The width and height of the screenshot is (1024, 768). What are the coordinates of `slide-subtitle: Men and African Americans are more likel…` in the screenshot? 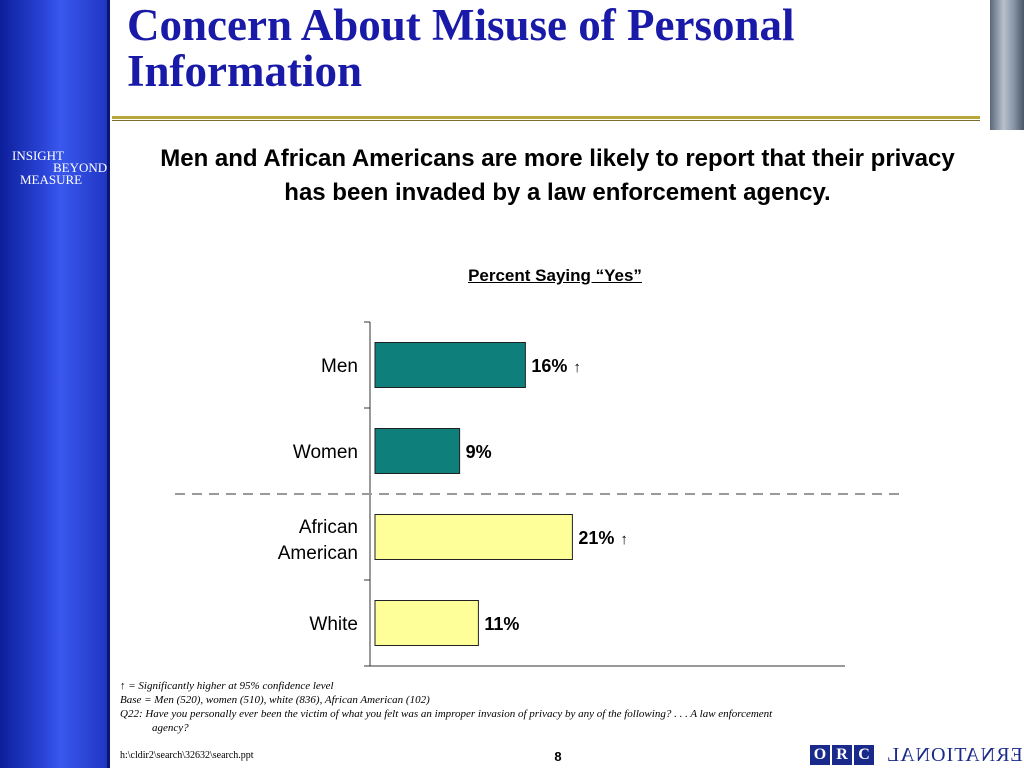 It's located at (557, 175).